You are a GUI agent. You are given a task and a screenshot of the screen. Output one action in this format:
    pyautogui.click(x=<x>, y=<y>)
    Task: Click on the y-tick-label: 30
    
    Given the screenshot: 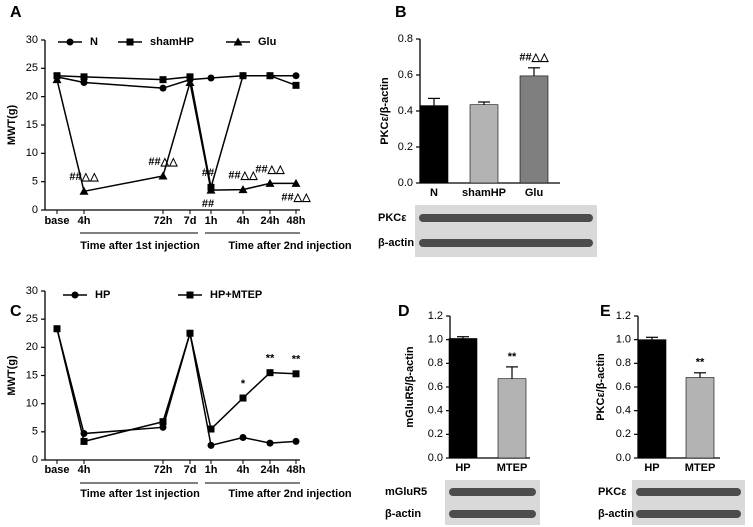 What is the action you would take?
    pyautogui.click(x=32, y=291)
    